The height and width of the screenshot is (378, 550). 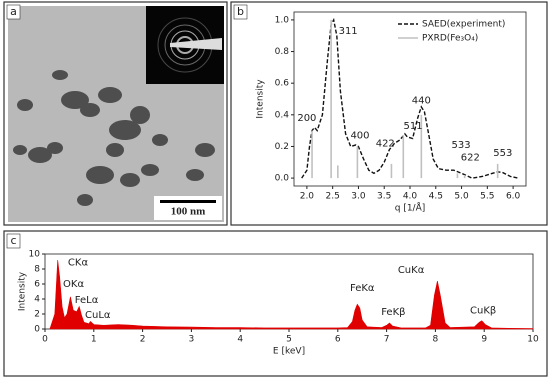 I want to click on peak-label: 422, so click(x=385, y=143).